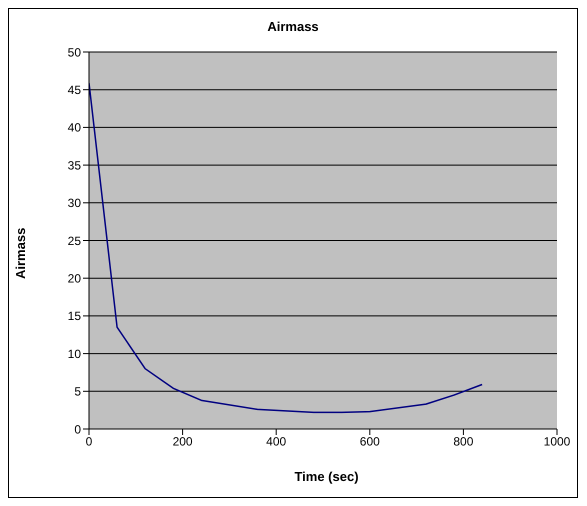 Image resolution: width=587 pixels, height=506 pixels. I want to click on y-tick-label: 20, so click(75, 278).